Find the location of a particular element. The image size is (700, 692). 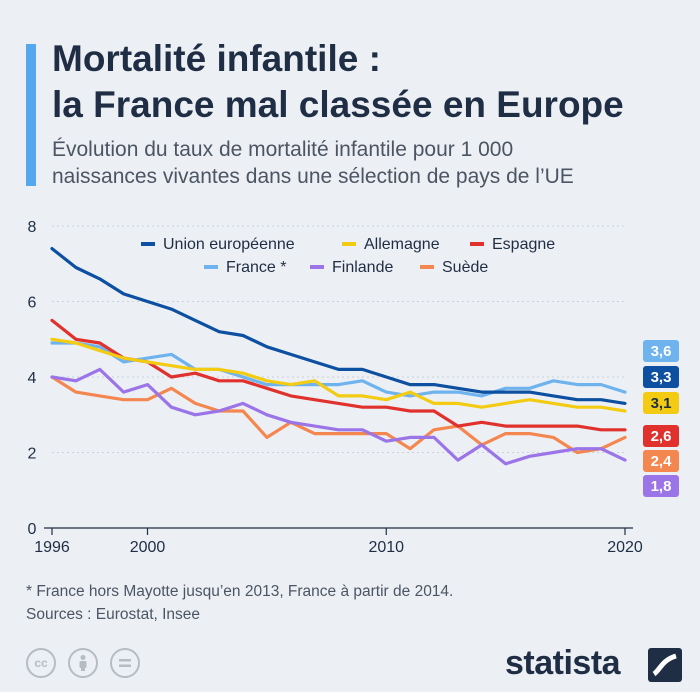

legend-label: France * is located at coordinates (256, 267).